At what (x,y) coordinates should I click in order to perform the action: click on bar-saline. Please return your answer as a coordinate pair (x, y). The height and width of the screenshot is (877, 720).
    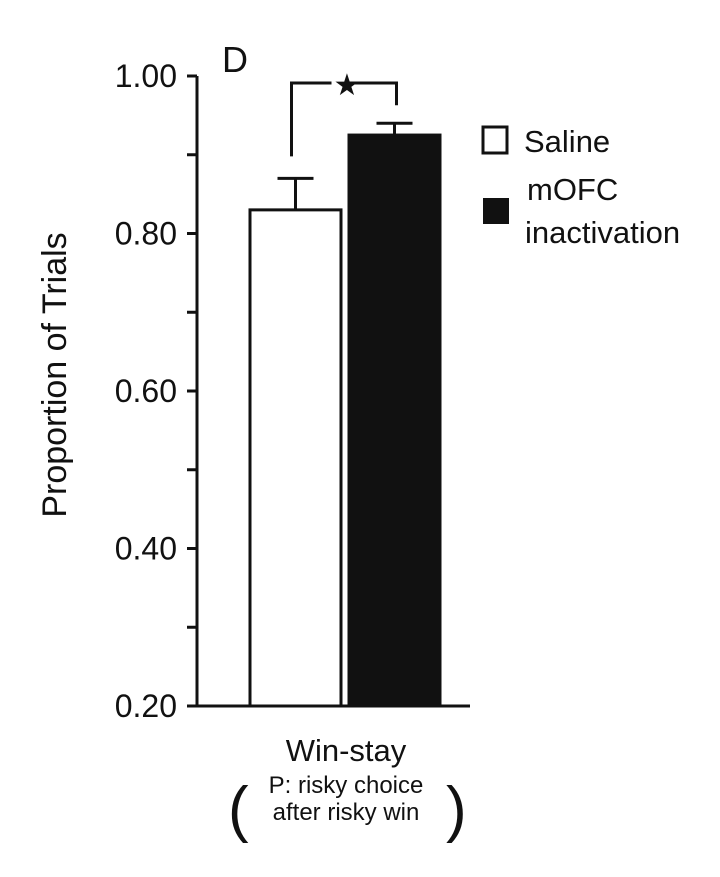
    Looking at the image, I should click on (295, 458).